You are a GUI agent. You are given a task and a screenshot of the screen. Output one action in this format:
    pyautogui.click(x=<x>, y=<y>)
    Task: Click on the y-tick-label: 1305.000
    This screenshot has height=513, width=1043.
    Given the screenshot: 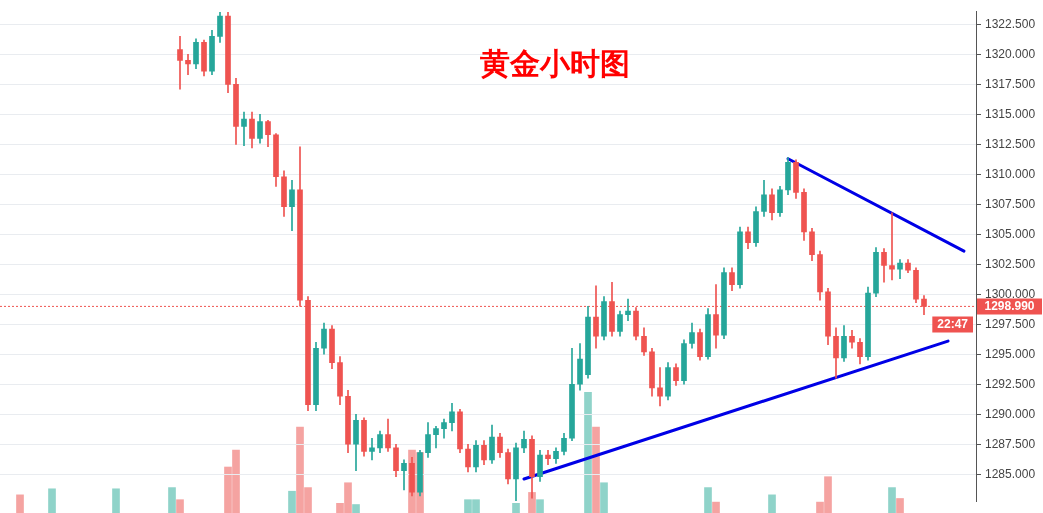 What is the action you would take?
    pyautogui.click(x=1010, y=233)
    